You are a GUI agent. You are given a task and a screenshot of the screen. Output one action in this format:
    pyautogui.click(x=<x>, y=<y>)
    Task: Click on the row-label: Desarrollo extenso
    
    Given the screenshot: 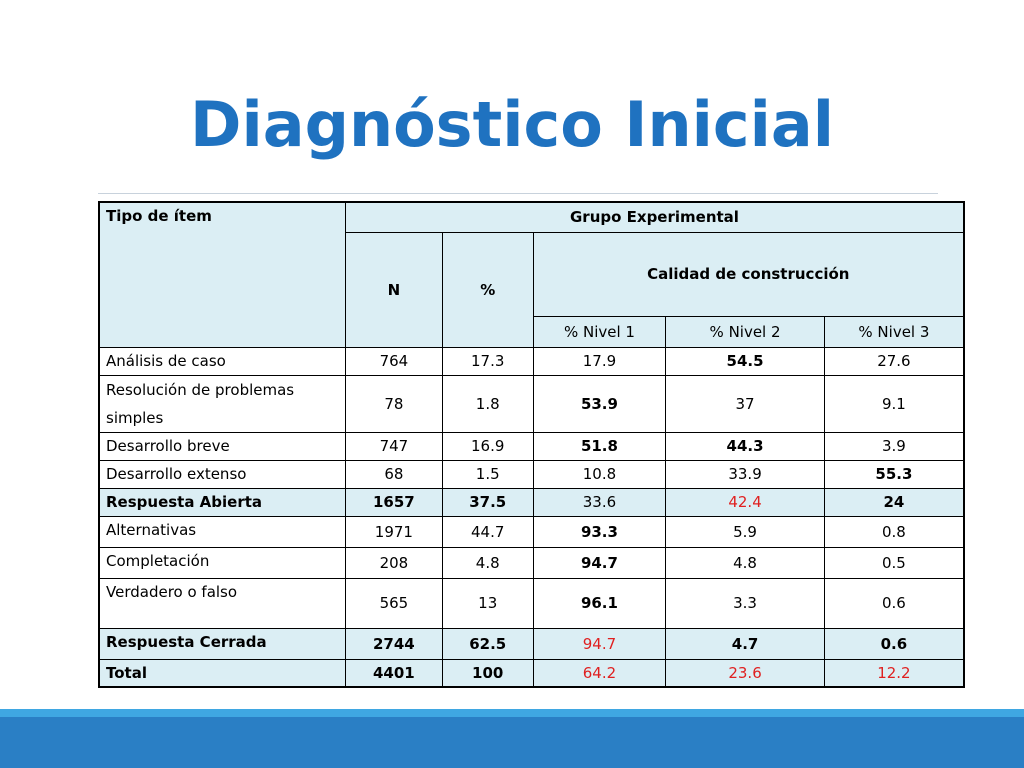 What is the action you would take?
    pyautogui.click(x=222, y=474)
    